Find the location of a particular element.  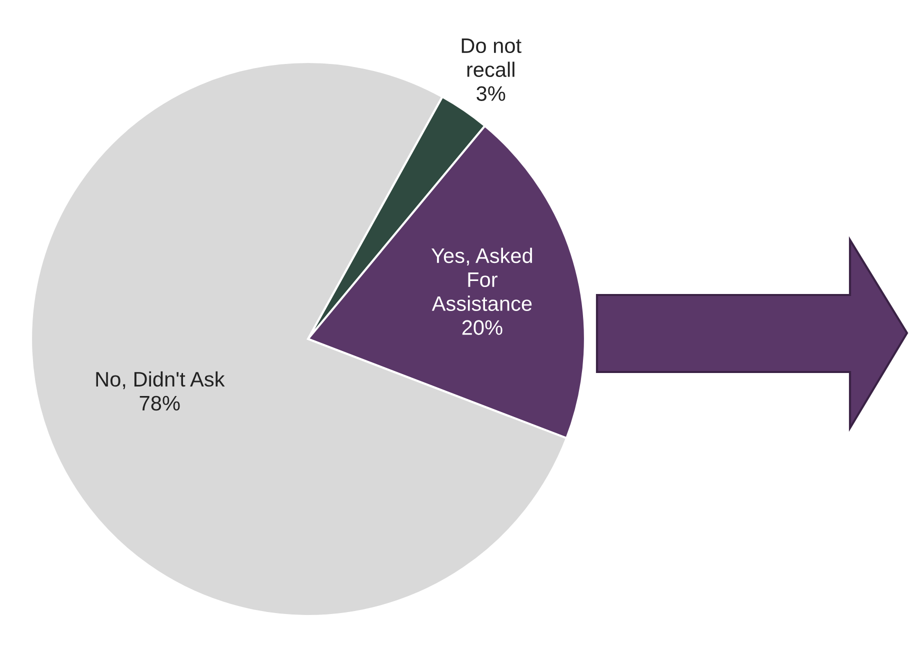

data-label: 78% is located at coordinates (160, 403).